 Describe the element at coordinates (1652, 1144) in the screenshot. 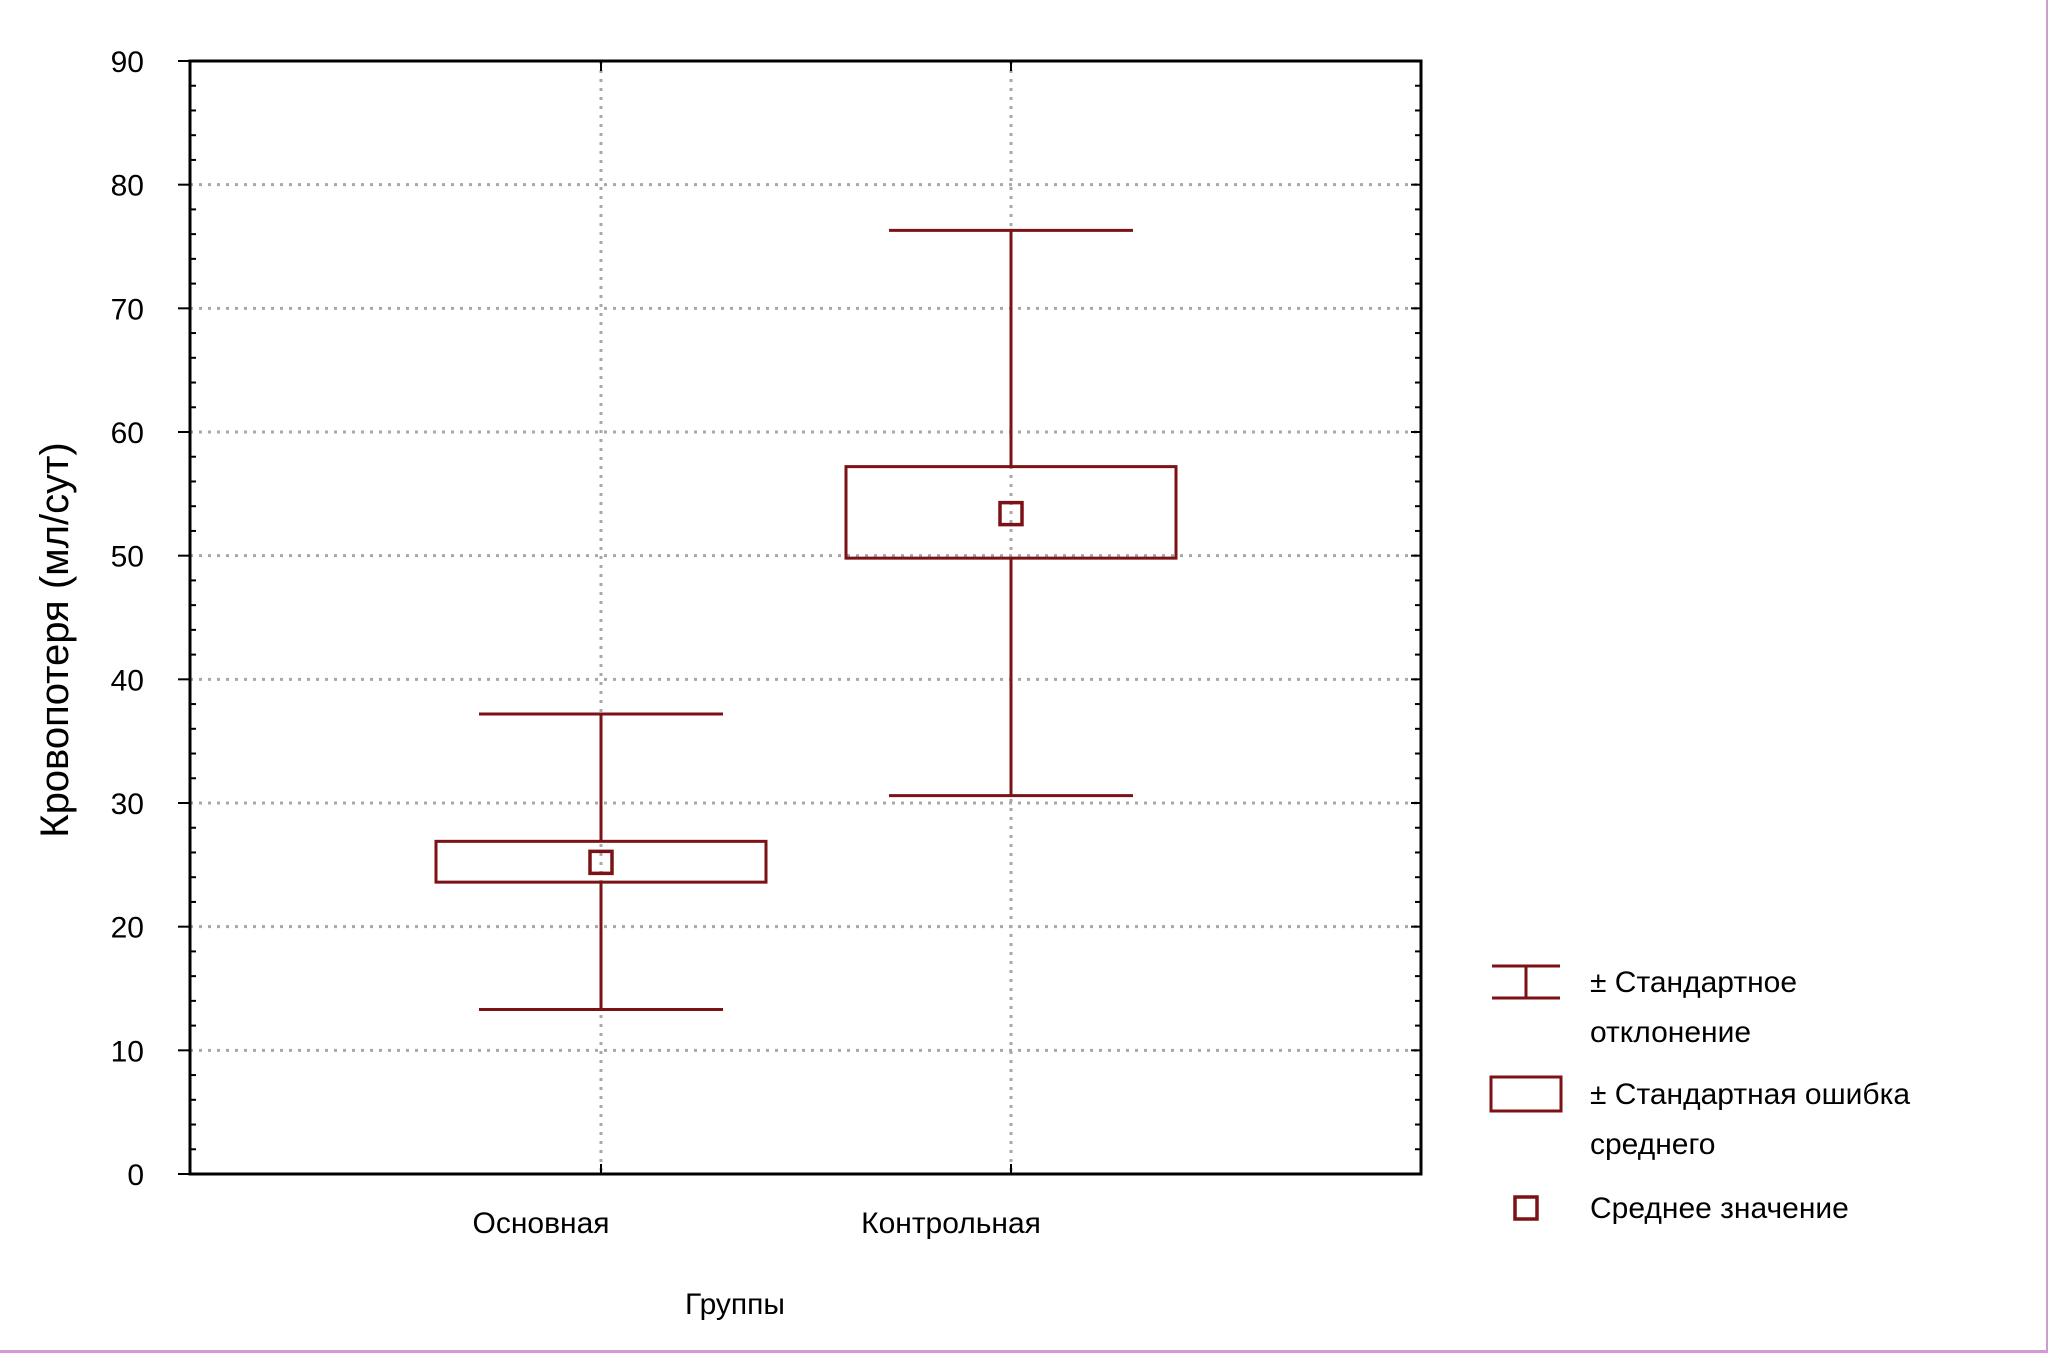

I see `legend-text: среднего` at that location.